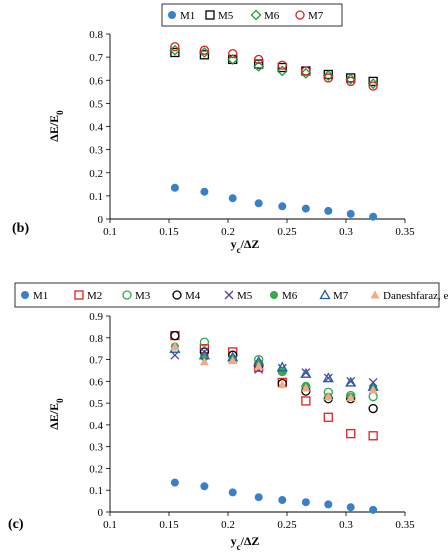 This screenshot has width=448, height=555. What do you see at coordinates (56, 126) in the screenshot?
I see `y-axis-title: ΔE/E0` at bounding box center [56, 126].